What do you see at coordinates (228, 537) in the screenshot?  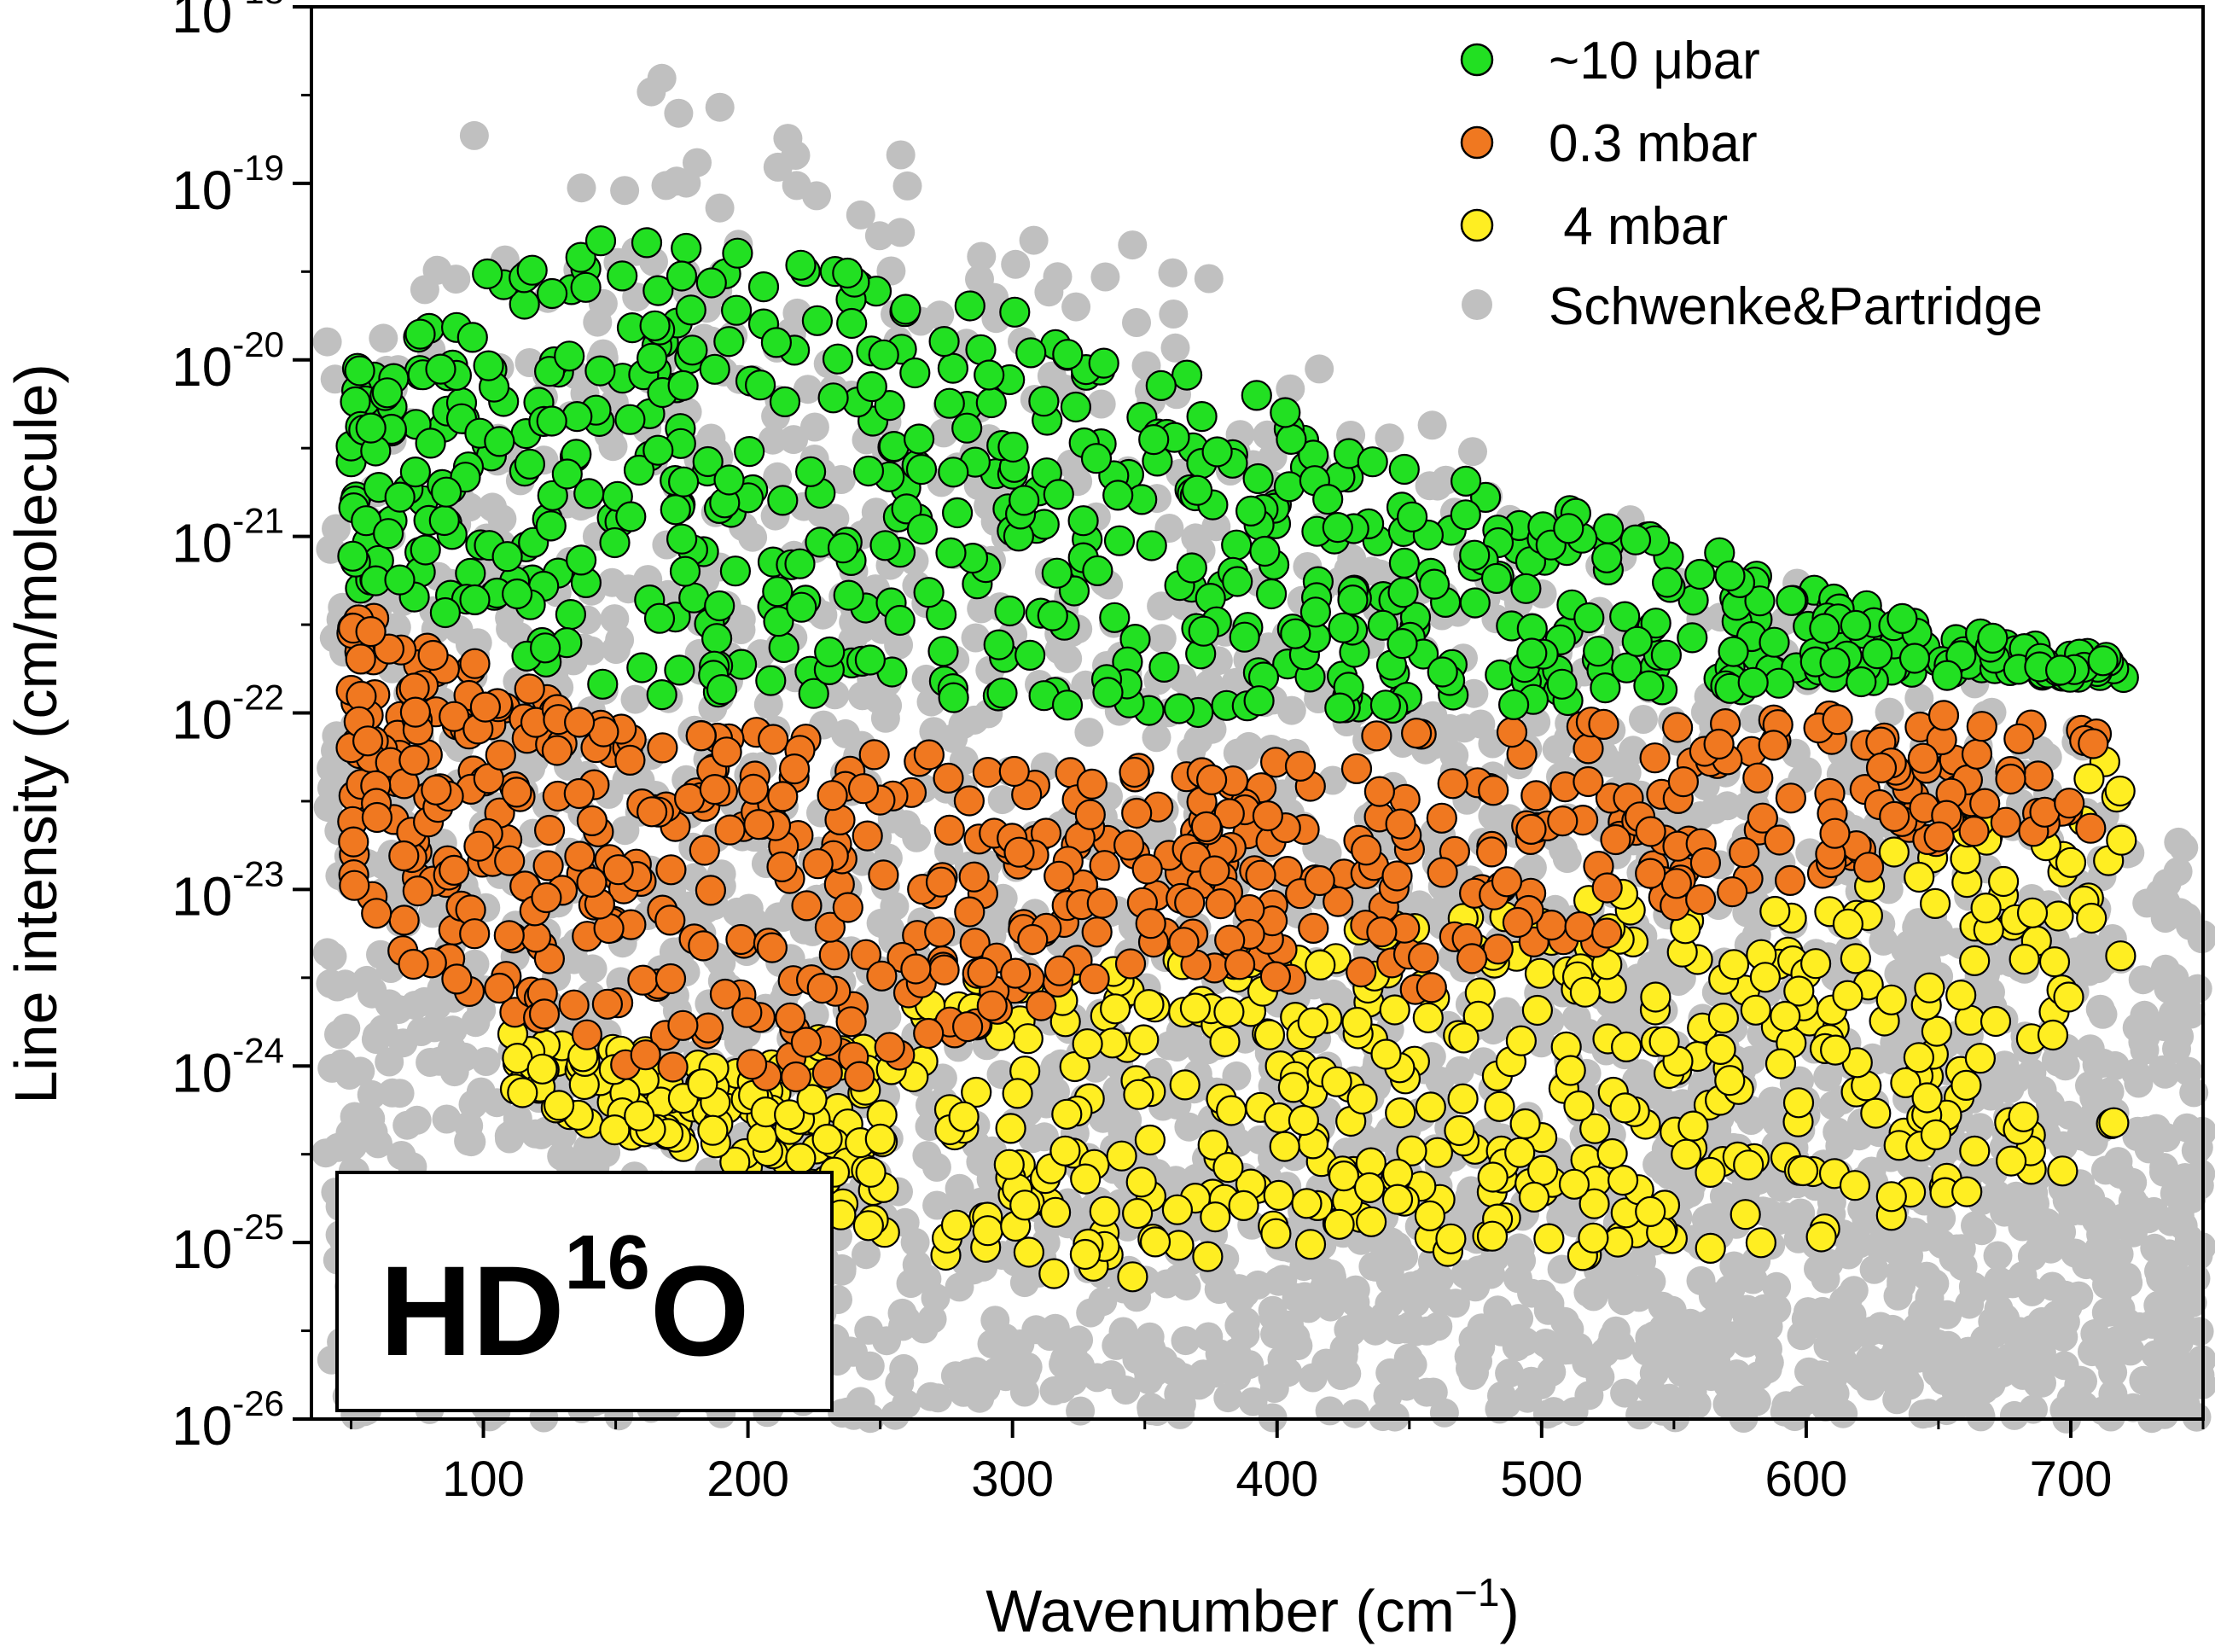 I see `y-tick-label: 10-21` at bounding box center [228, 537].